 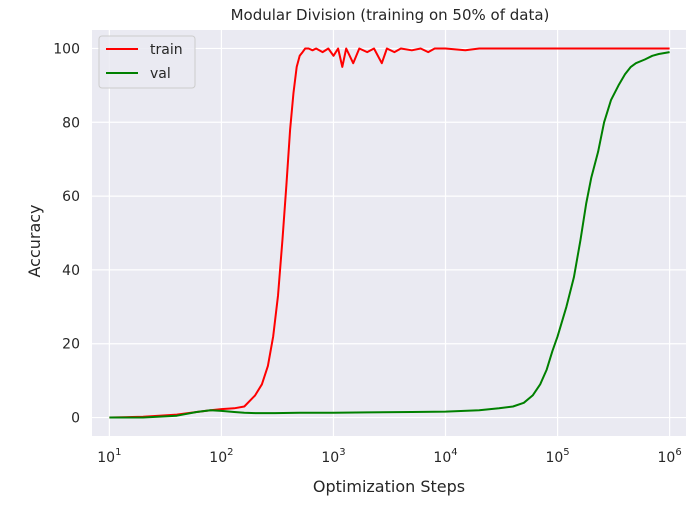 I want to click on x-tick-label: 10⁵, so click(x=557, y=456).